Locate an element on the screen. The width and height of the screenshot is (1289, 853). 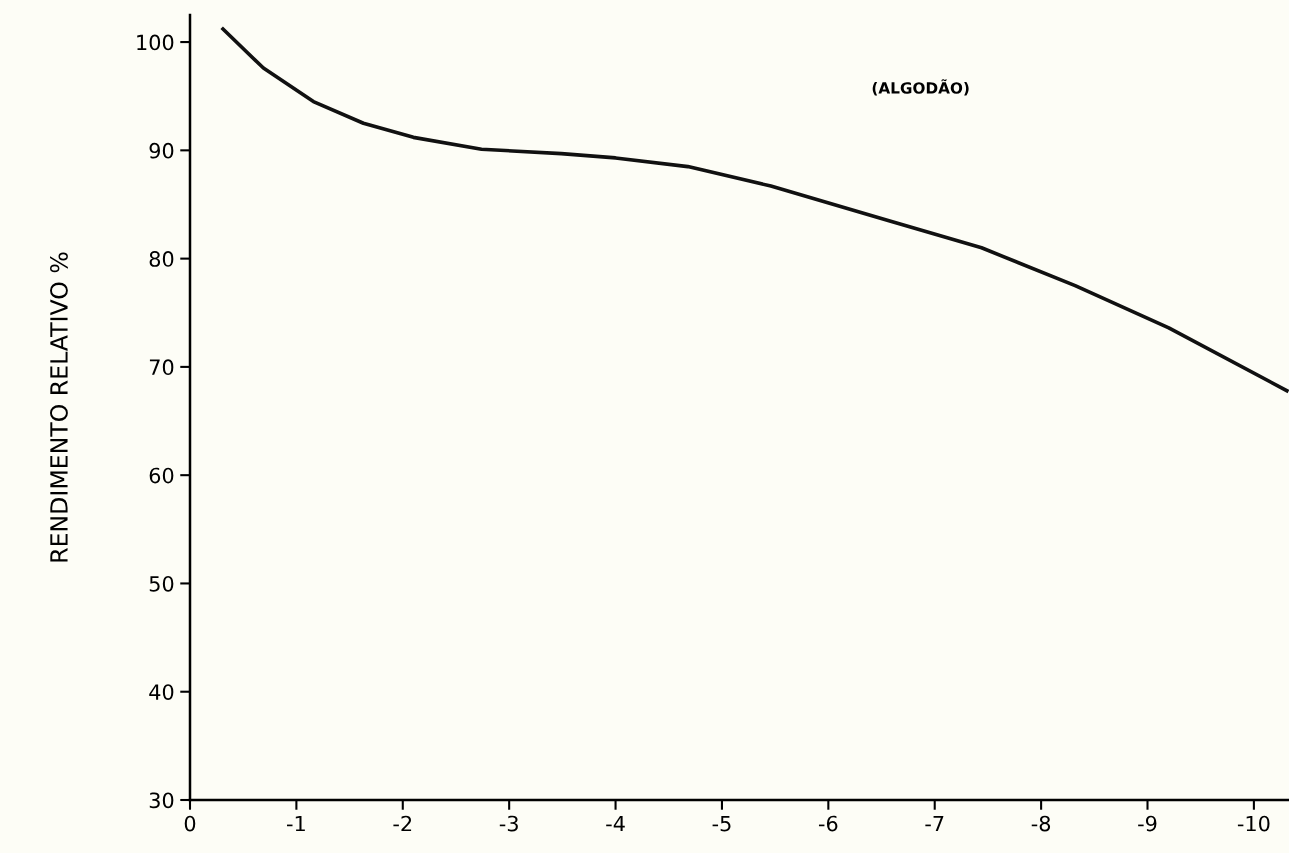
annotation: (ALGODÃO) is located at coordinates (920, 87).